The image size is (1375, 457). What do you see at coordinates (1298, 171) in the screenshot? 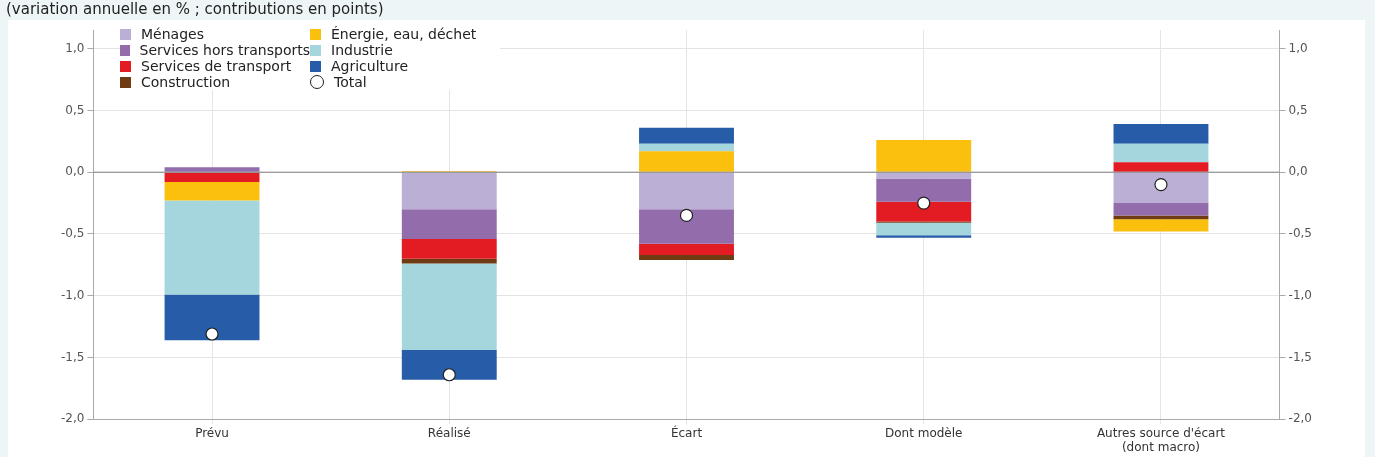
I see `y2-tick-label: 0,0` at bounding box center [1298, 171].